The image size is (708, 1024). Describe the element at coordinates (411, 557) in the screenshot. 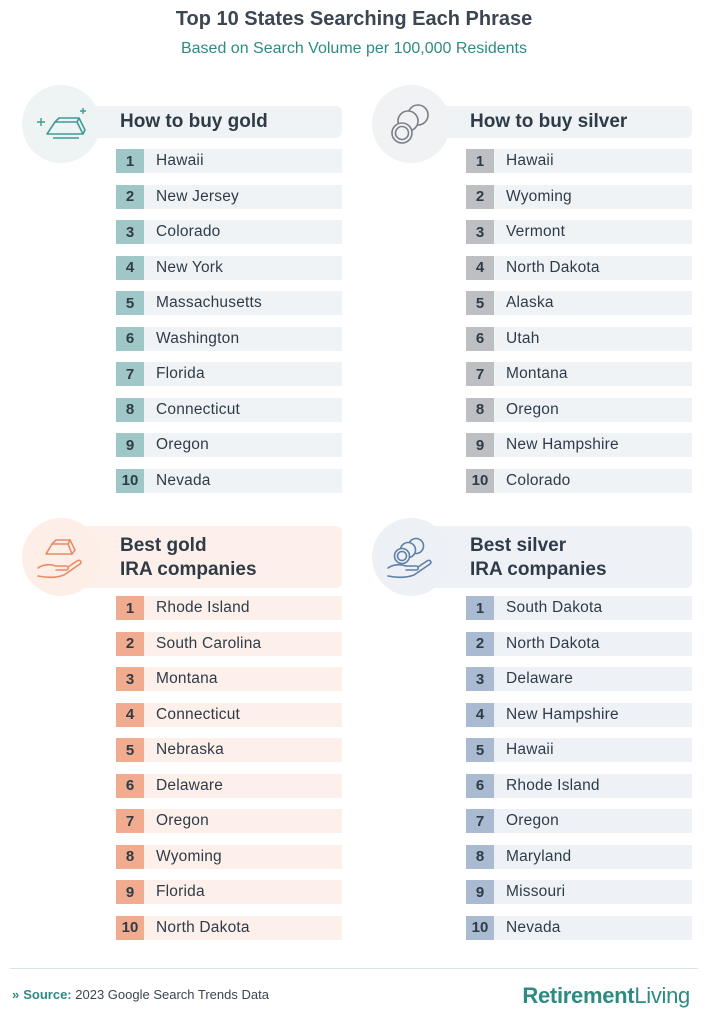

I see `hand-silver-coins-icon` at that location.